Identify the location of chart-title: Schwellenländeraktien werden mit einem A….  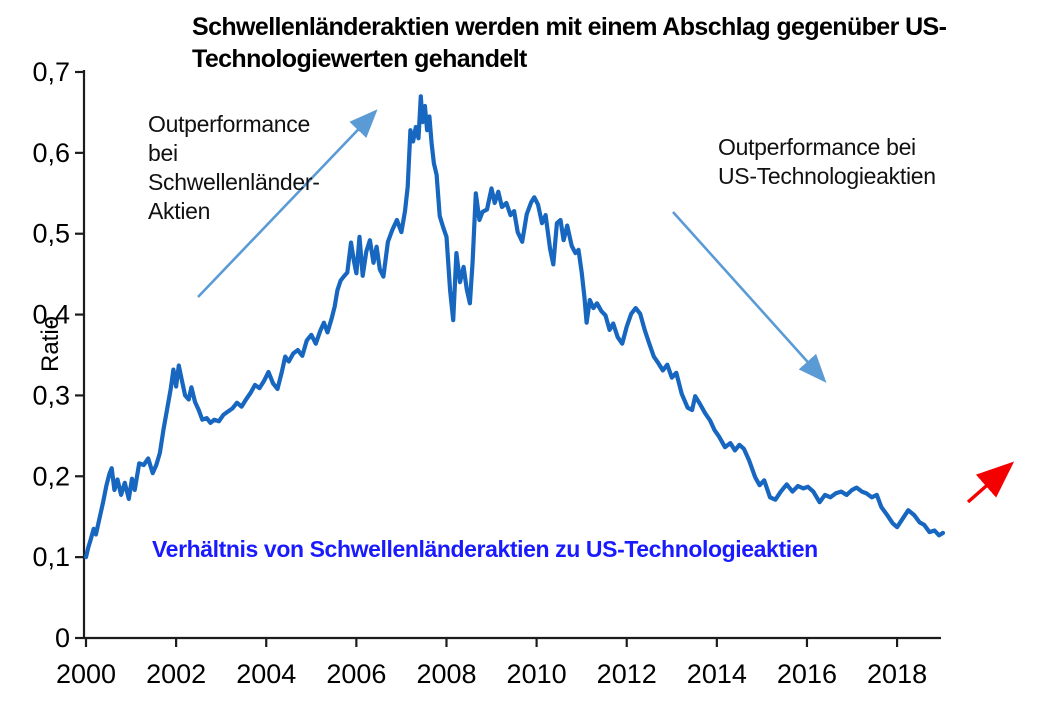
(569, 43).